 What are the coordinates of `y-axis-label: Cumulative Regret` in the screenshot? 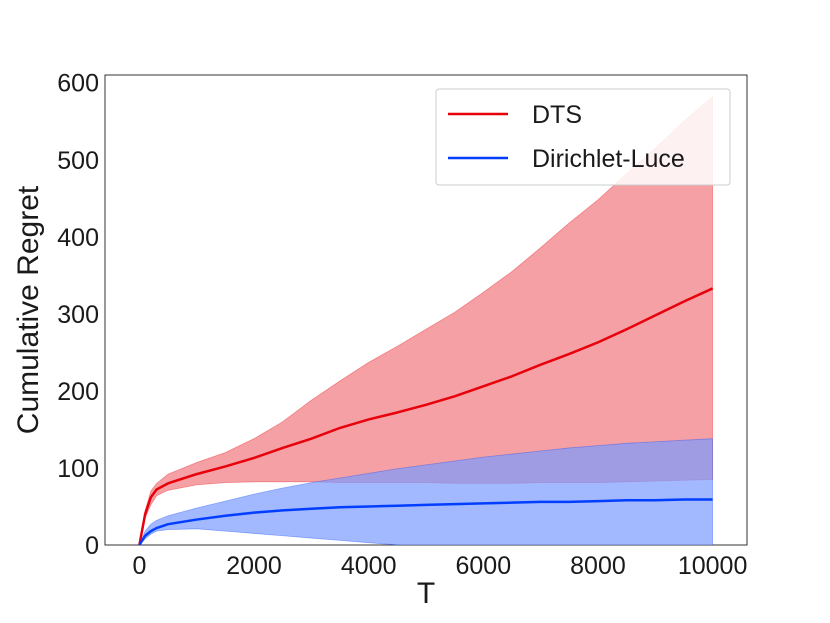 It's located at (28, 309).